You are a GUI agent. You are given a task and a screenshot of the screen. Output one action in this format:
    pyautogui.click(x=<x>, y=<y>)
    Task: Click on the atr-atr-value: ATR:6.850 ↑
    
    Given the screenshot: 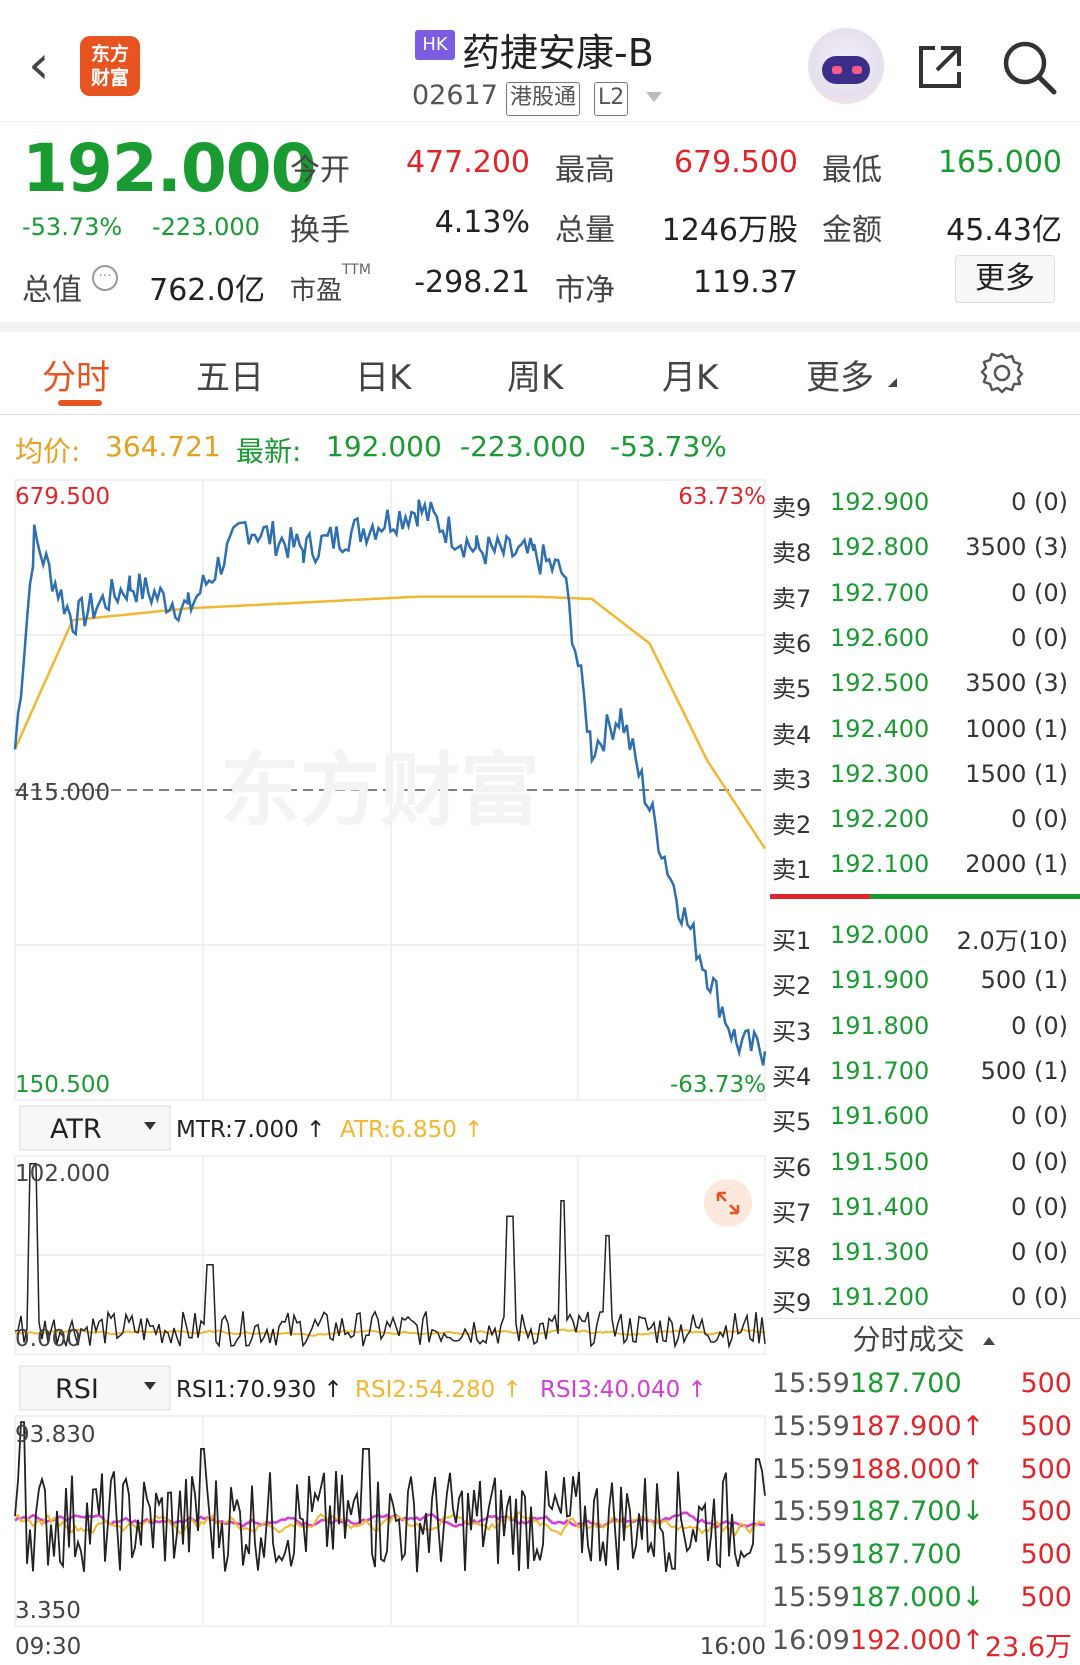 What is the action you would take?
    pyautogui.click(x=411, y=1130)
    